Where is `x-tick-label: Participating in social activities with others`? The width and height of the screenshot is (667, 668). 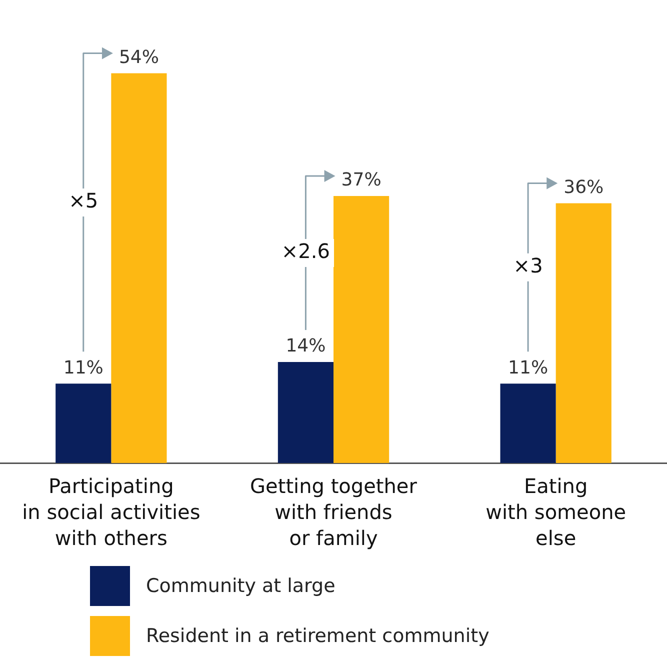 x-tick-label: Participating in social activities with others is located at coordinates (111, 512).